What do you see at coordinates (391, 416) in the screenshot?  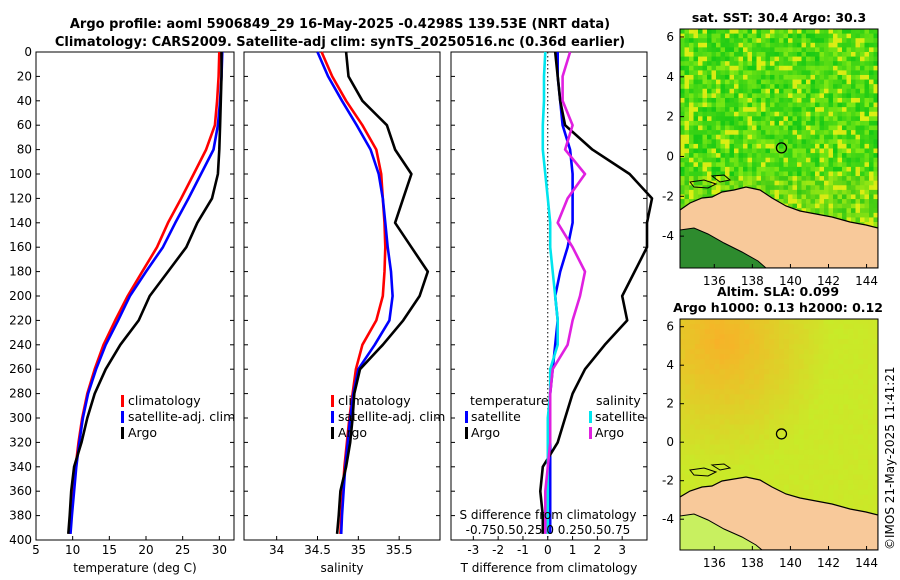 I see `legend-label-satellite: satellite-adj. clim` at bounding box center [391, 416].